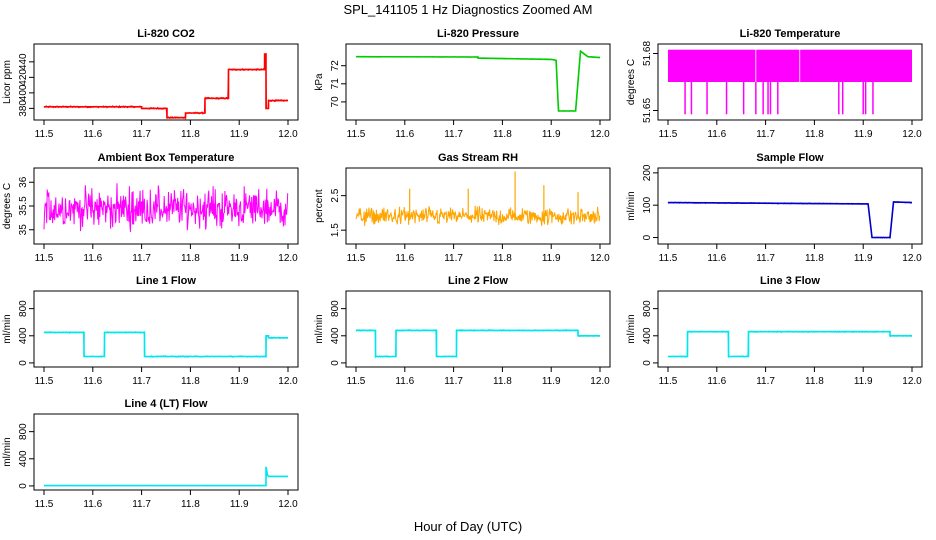 This screenshot has height=540, width=936. Describe the element at coordinates (790, 158) in the screenshot. I see `panel-title: Sample Flow` at that location.